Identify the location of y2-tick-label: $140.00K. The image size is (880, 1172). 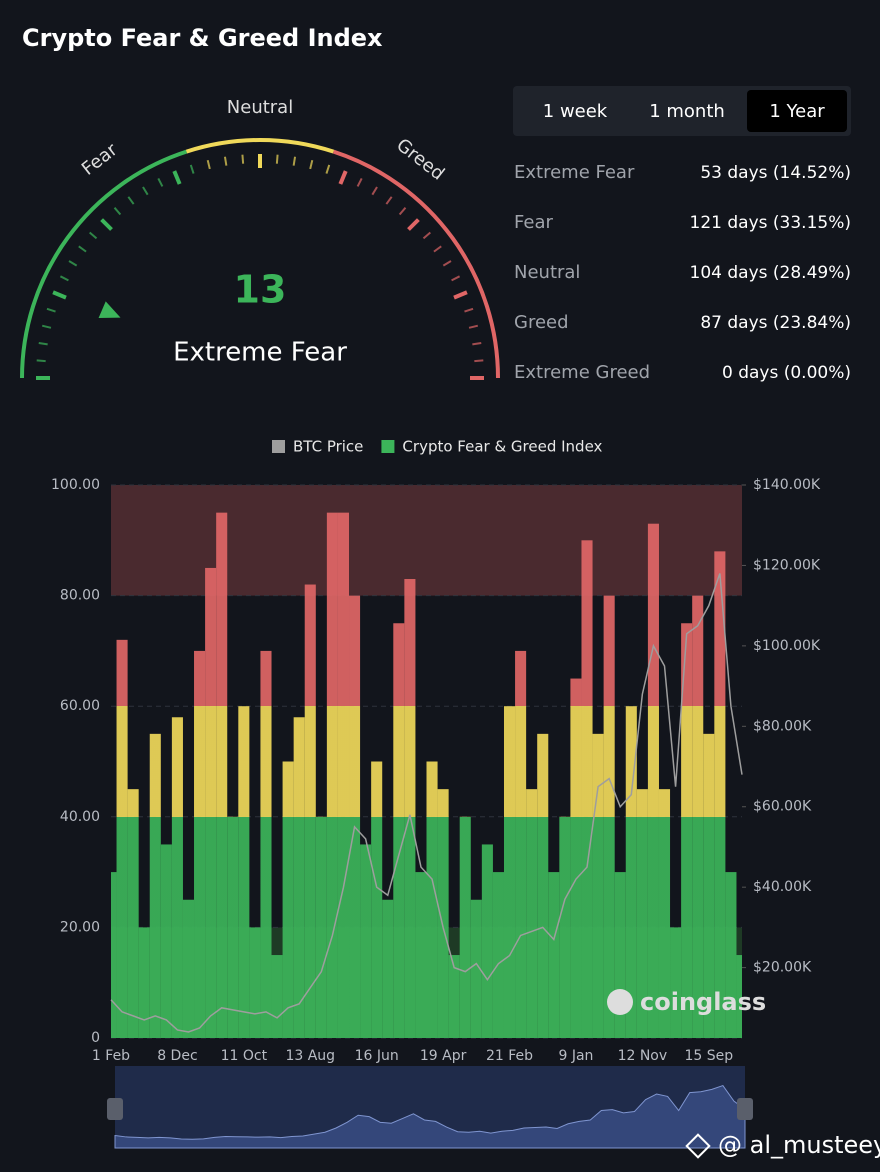
(787, 485).